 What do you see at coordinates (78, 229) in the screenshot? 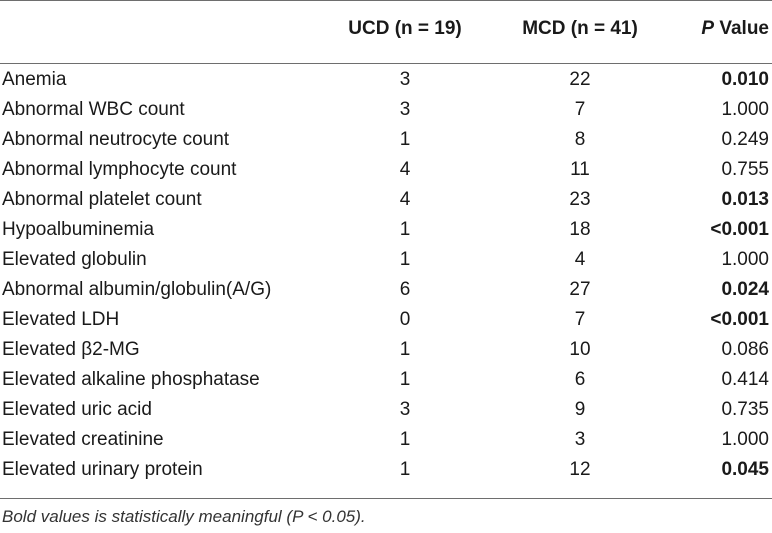
I see `row-label: Hypoalbuminemia` at bounding box center [78, 229].